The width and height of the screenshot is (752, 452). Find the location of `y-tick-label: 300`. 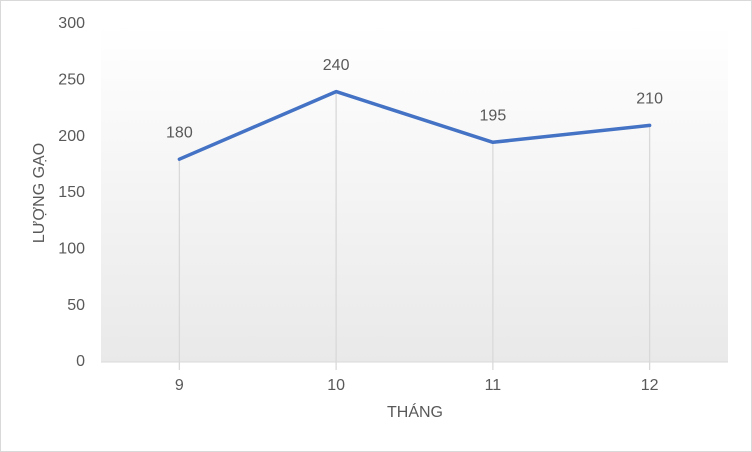

y-tick-label: 300 is located at coordinates (71, 23).